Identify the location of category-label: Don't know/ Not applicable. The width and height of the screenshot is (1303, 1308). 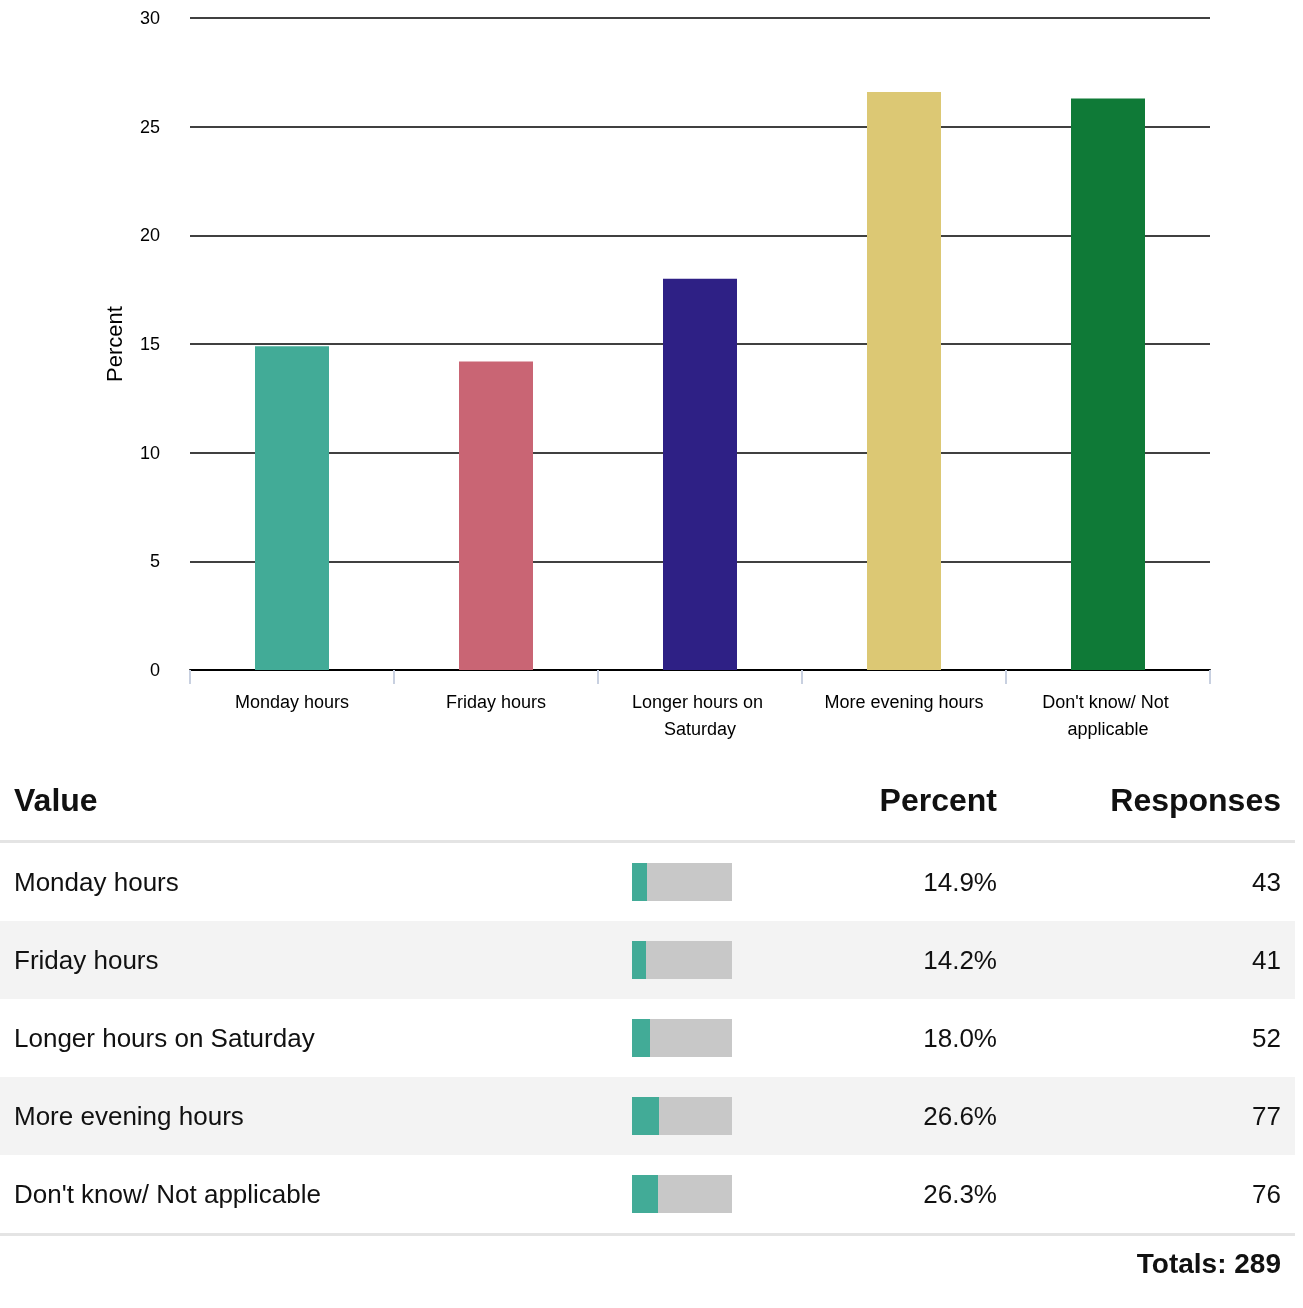
(168, 1194).